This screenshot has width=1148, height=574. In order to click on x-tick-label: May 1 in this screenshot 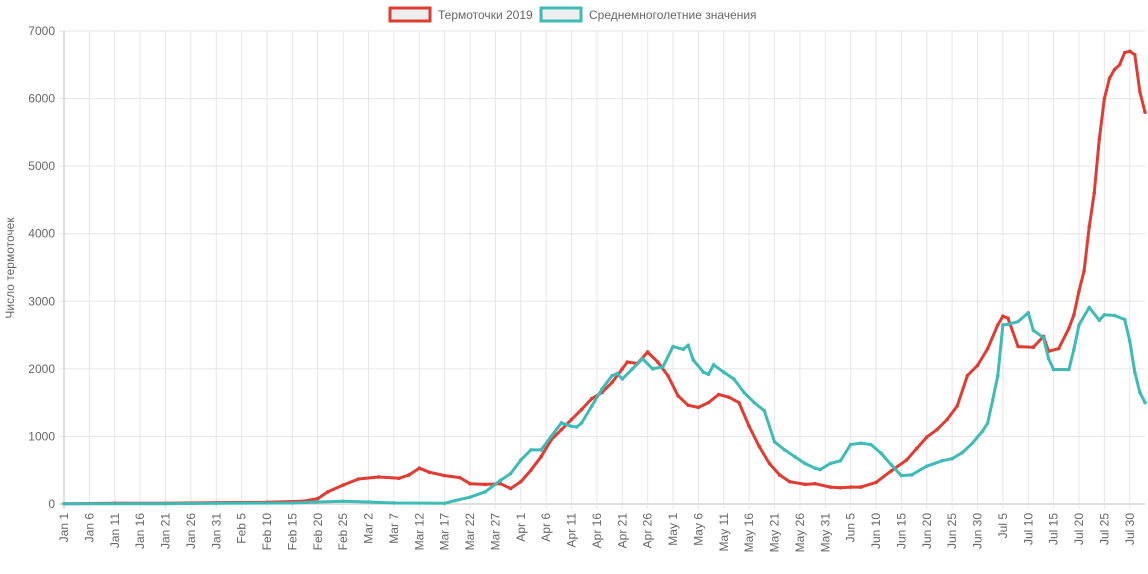, I will do `click(673, 529)`.